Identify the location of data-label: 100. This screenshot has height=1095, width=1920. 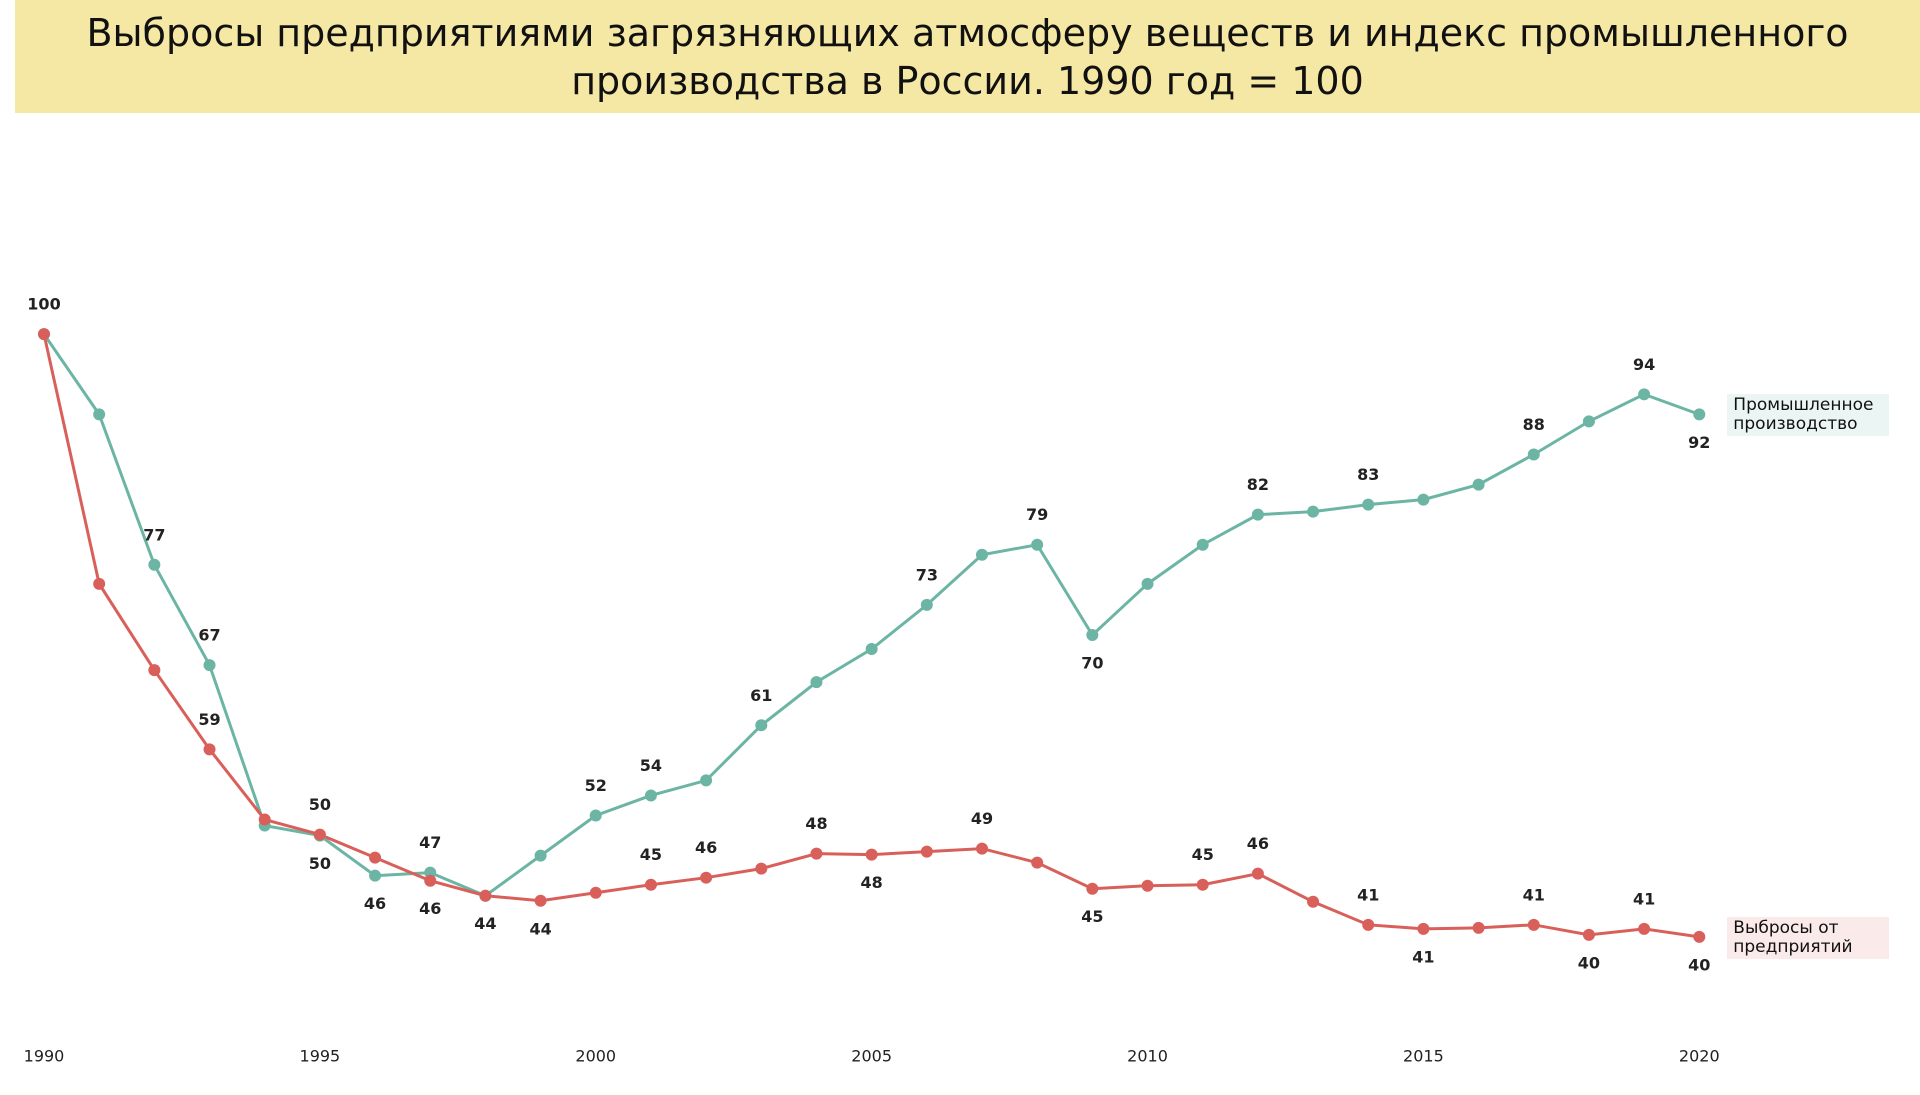
(43, 304).